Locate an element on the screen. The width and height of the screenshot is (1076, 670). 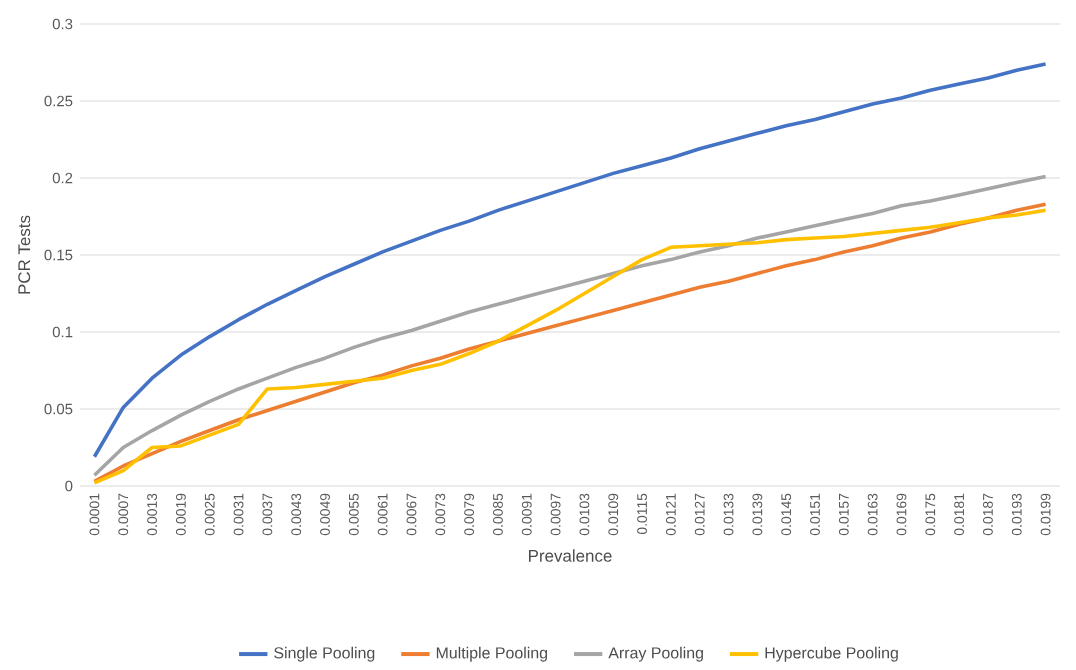
x-axis-title: Prevalence is located at coordinates (570, 556).